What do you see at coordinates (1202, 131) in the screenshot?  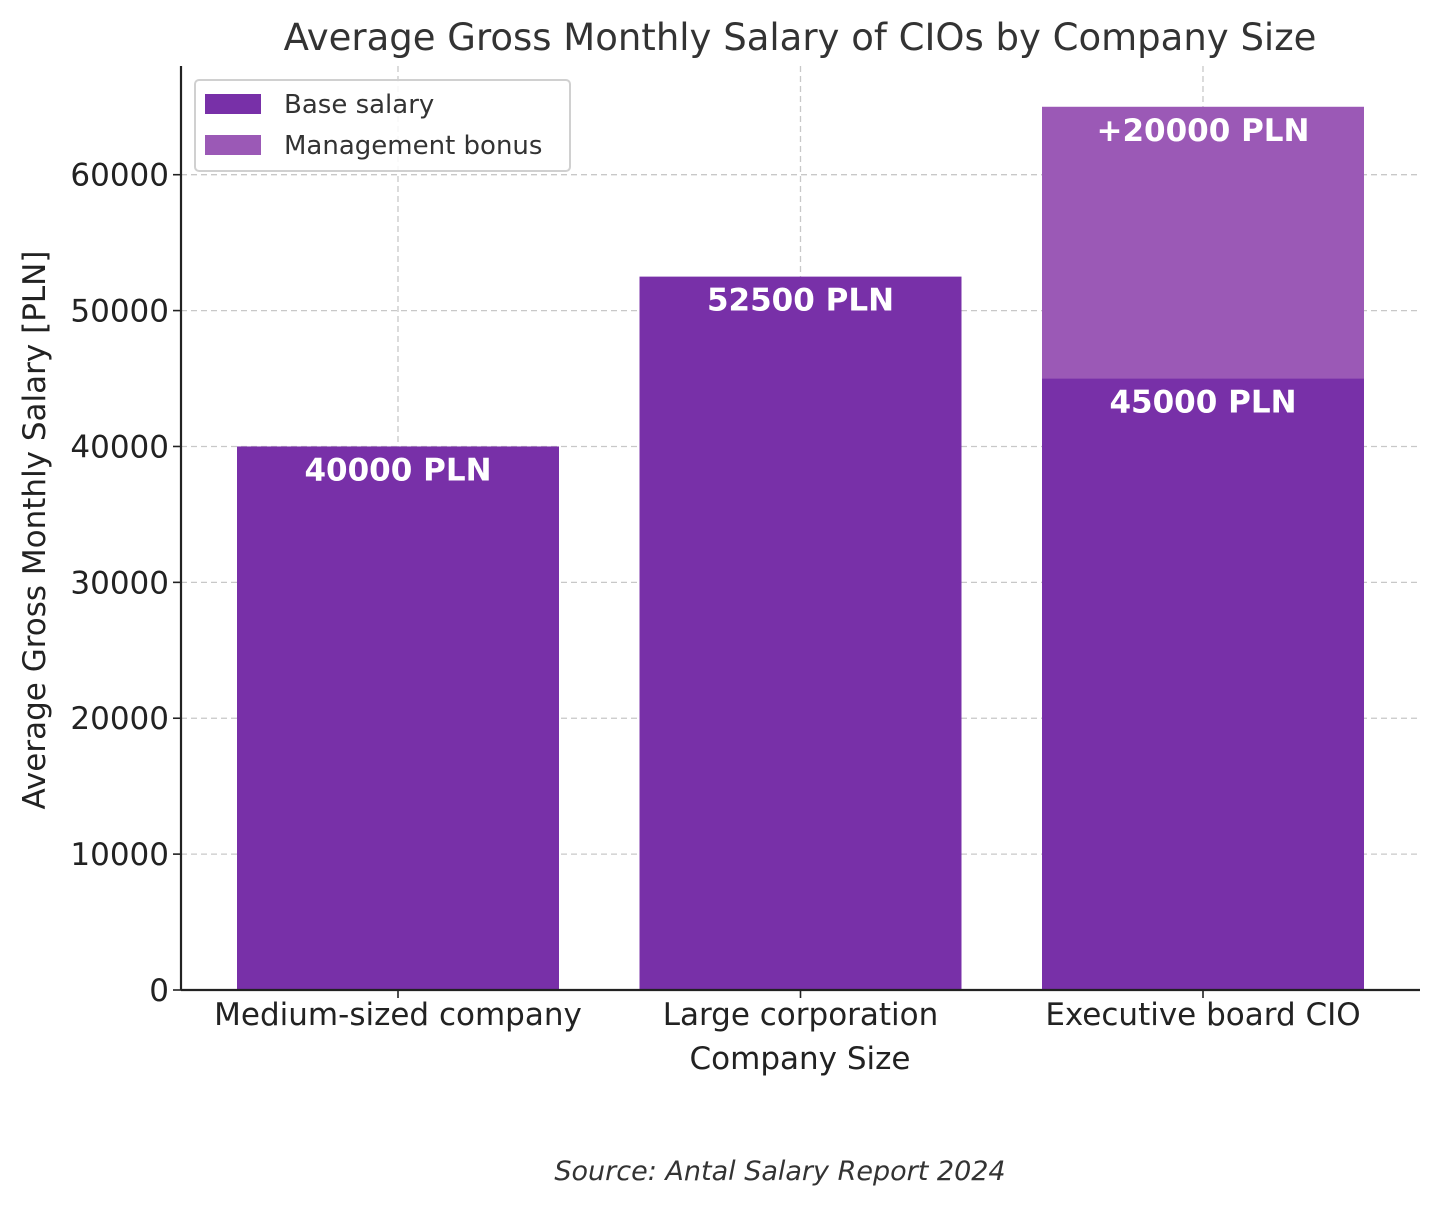 I see `bar-value-label: +20000 PLN` at bounding box center [1202, 131].